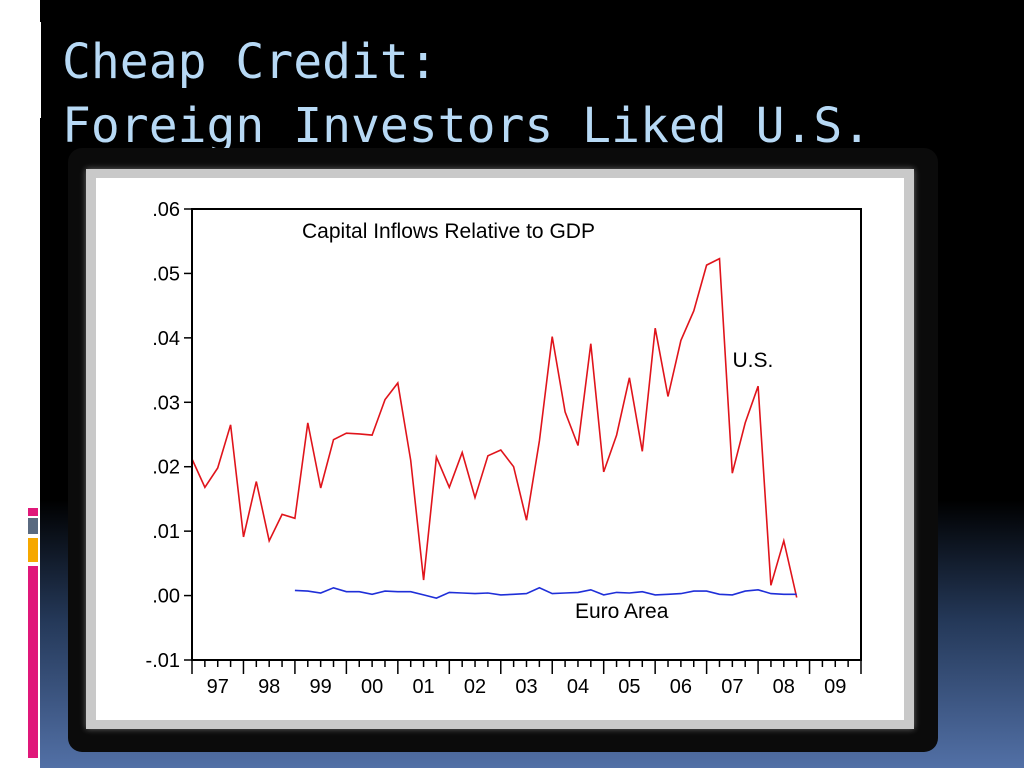 The width and height of the screenshot is (1024, 768). Describe the element at coordinates (578, 687) in the screenshot. I see `x-tick-label: 04` at that location.